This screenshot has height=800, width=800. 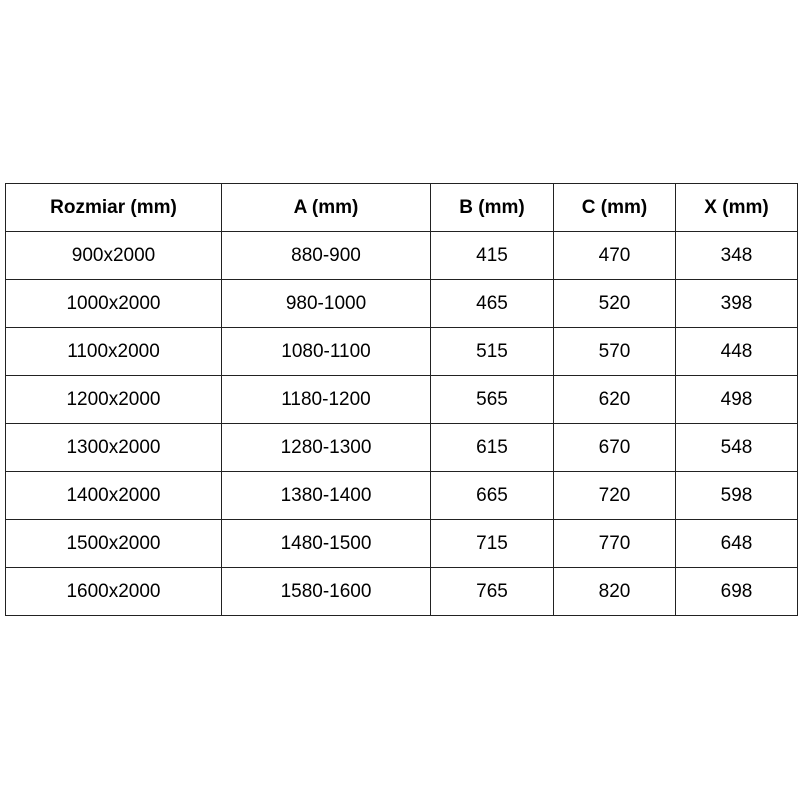 I want to click on table-cell: 765, so click(x=492, y=591).